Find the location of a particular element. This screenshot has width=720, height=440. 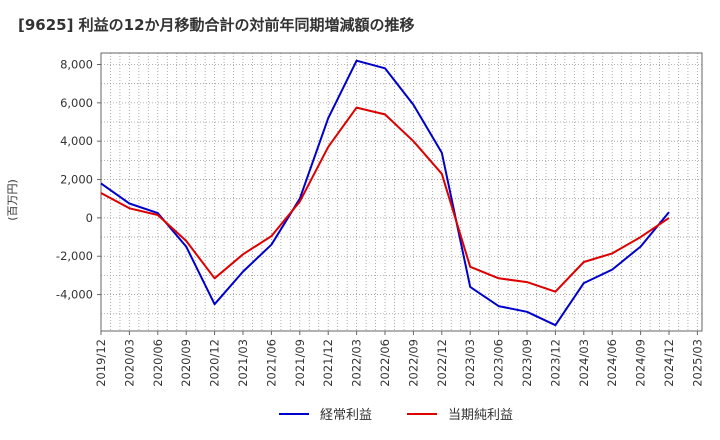

x-tick-label: 2023/03 is located at coordinates (470, 363).